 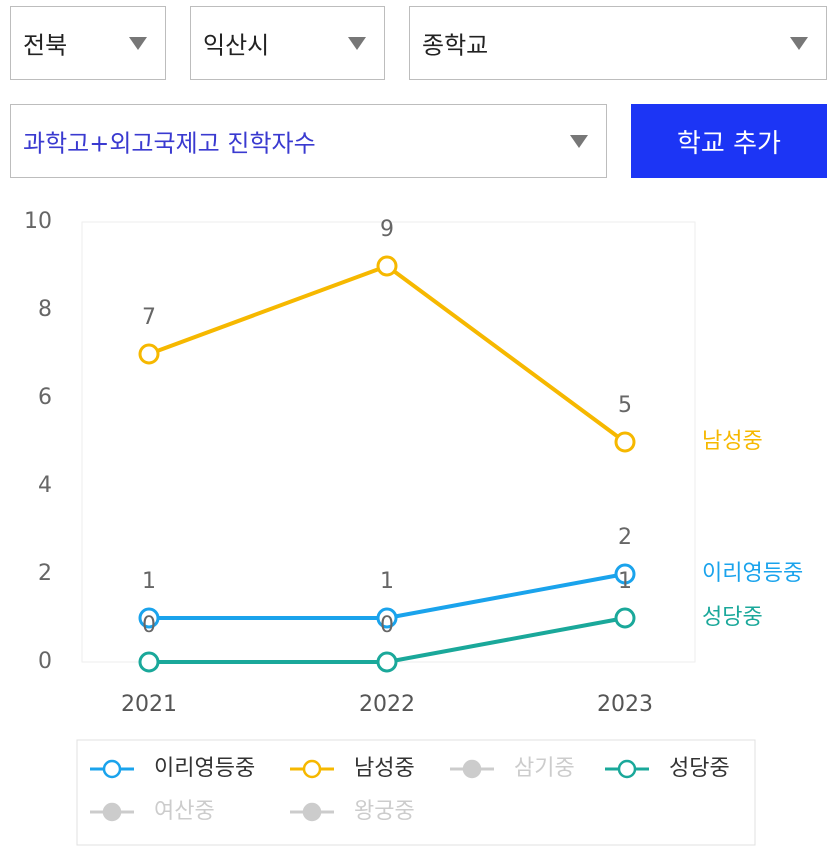 I want to click on data-label: 7, so click(x=149, y=317).